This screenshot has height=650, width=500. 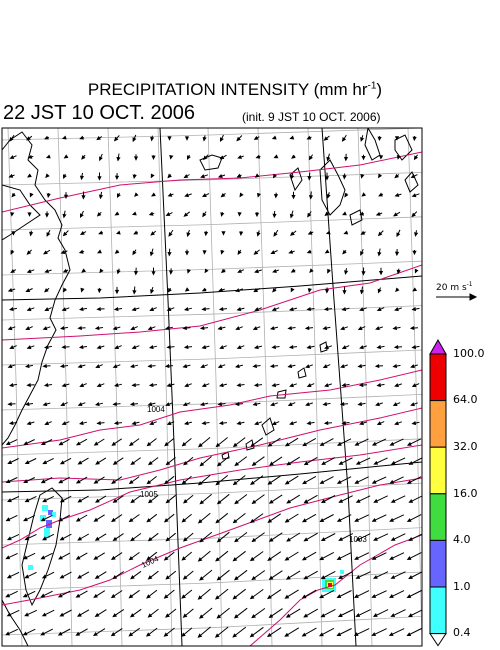 What do you see at coordinates (457, 297) in the screenshot?
I see `reference-vector-arrow` at bounding box center [457, 297].